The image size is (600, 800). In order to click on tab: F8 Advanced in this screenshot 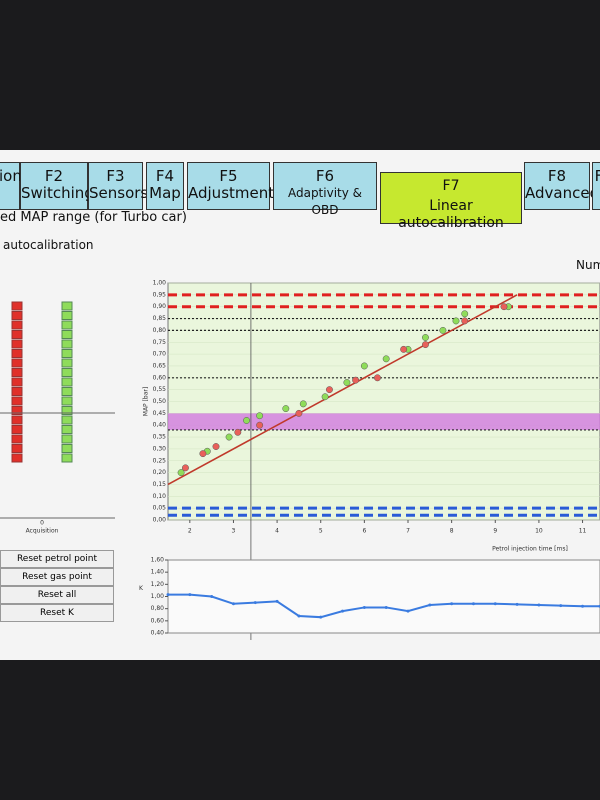, I will do `click(561, 186)`.